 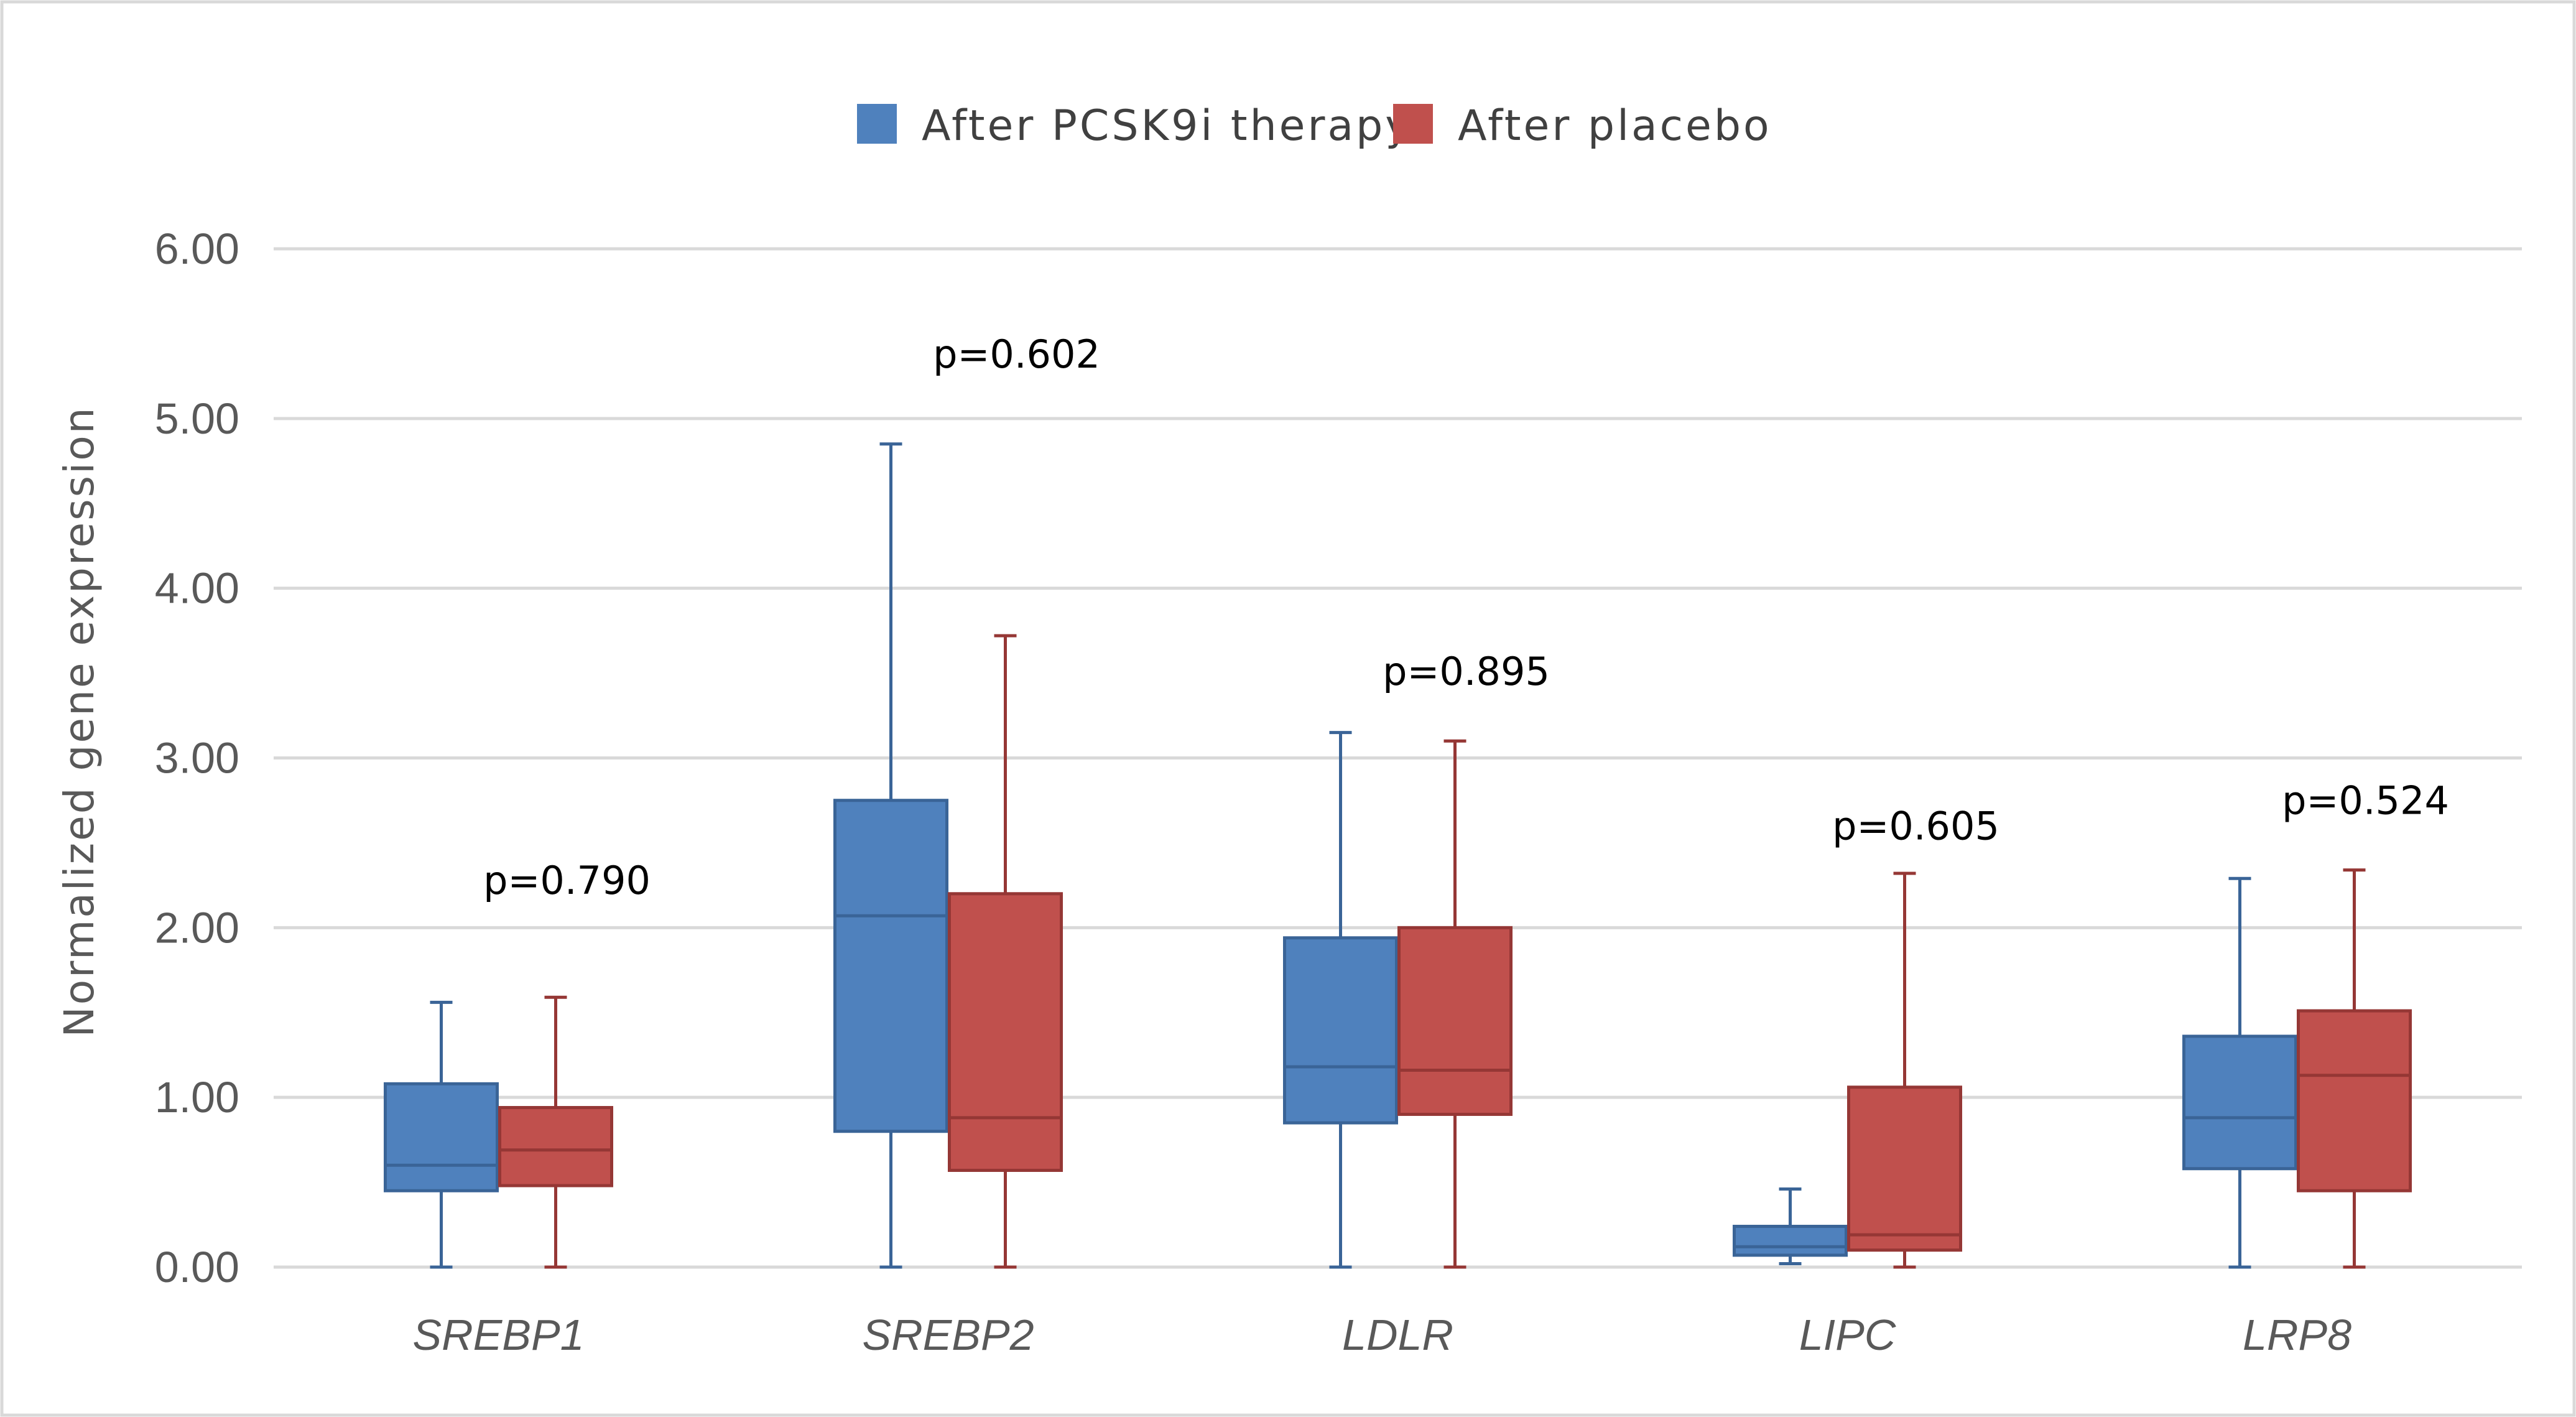 I want to click on box-pcsk9i-srebp1, so click(x=442, y=1134).